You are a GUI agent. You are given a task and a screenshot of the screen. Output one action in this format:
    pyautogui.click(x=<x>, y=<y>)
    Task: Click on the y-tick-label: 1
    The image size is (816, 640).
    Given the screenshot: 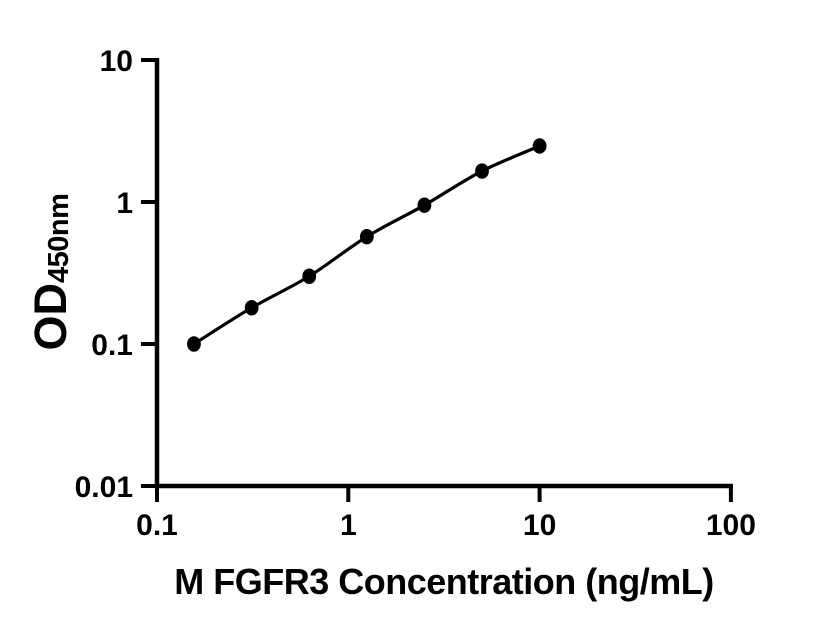 What is the action you would take?
    pyautogui.click(x=124, y=203)
    